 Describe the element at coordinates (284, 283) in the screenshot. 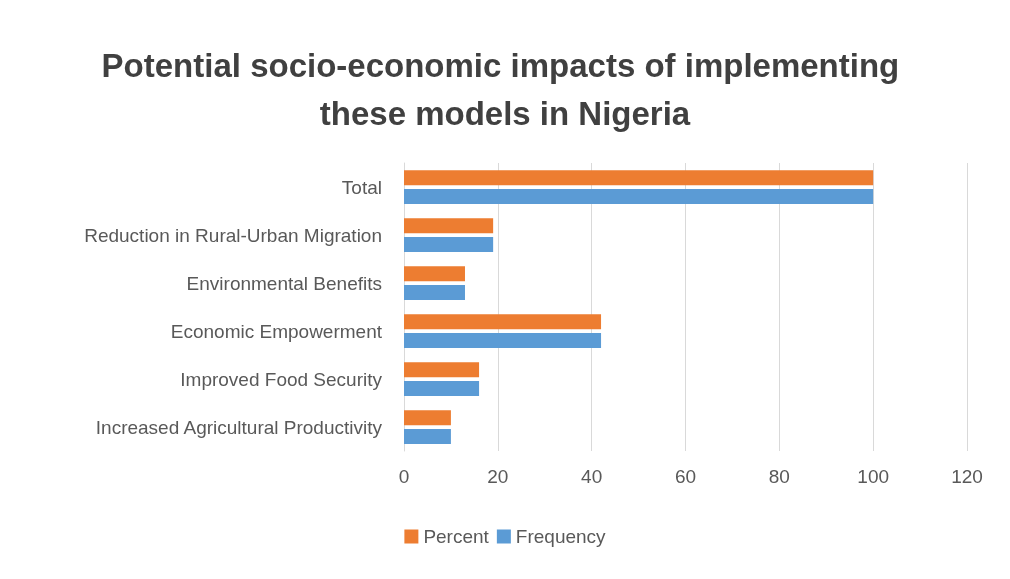

I see `y-tick-label: Environmental Benefits` at that location.